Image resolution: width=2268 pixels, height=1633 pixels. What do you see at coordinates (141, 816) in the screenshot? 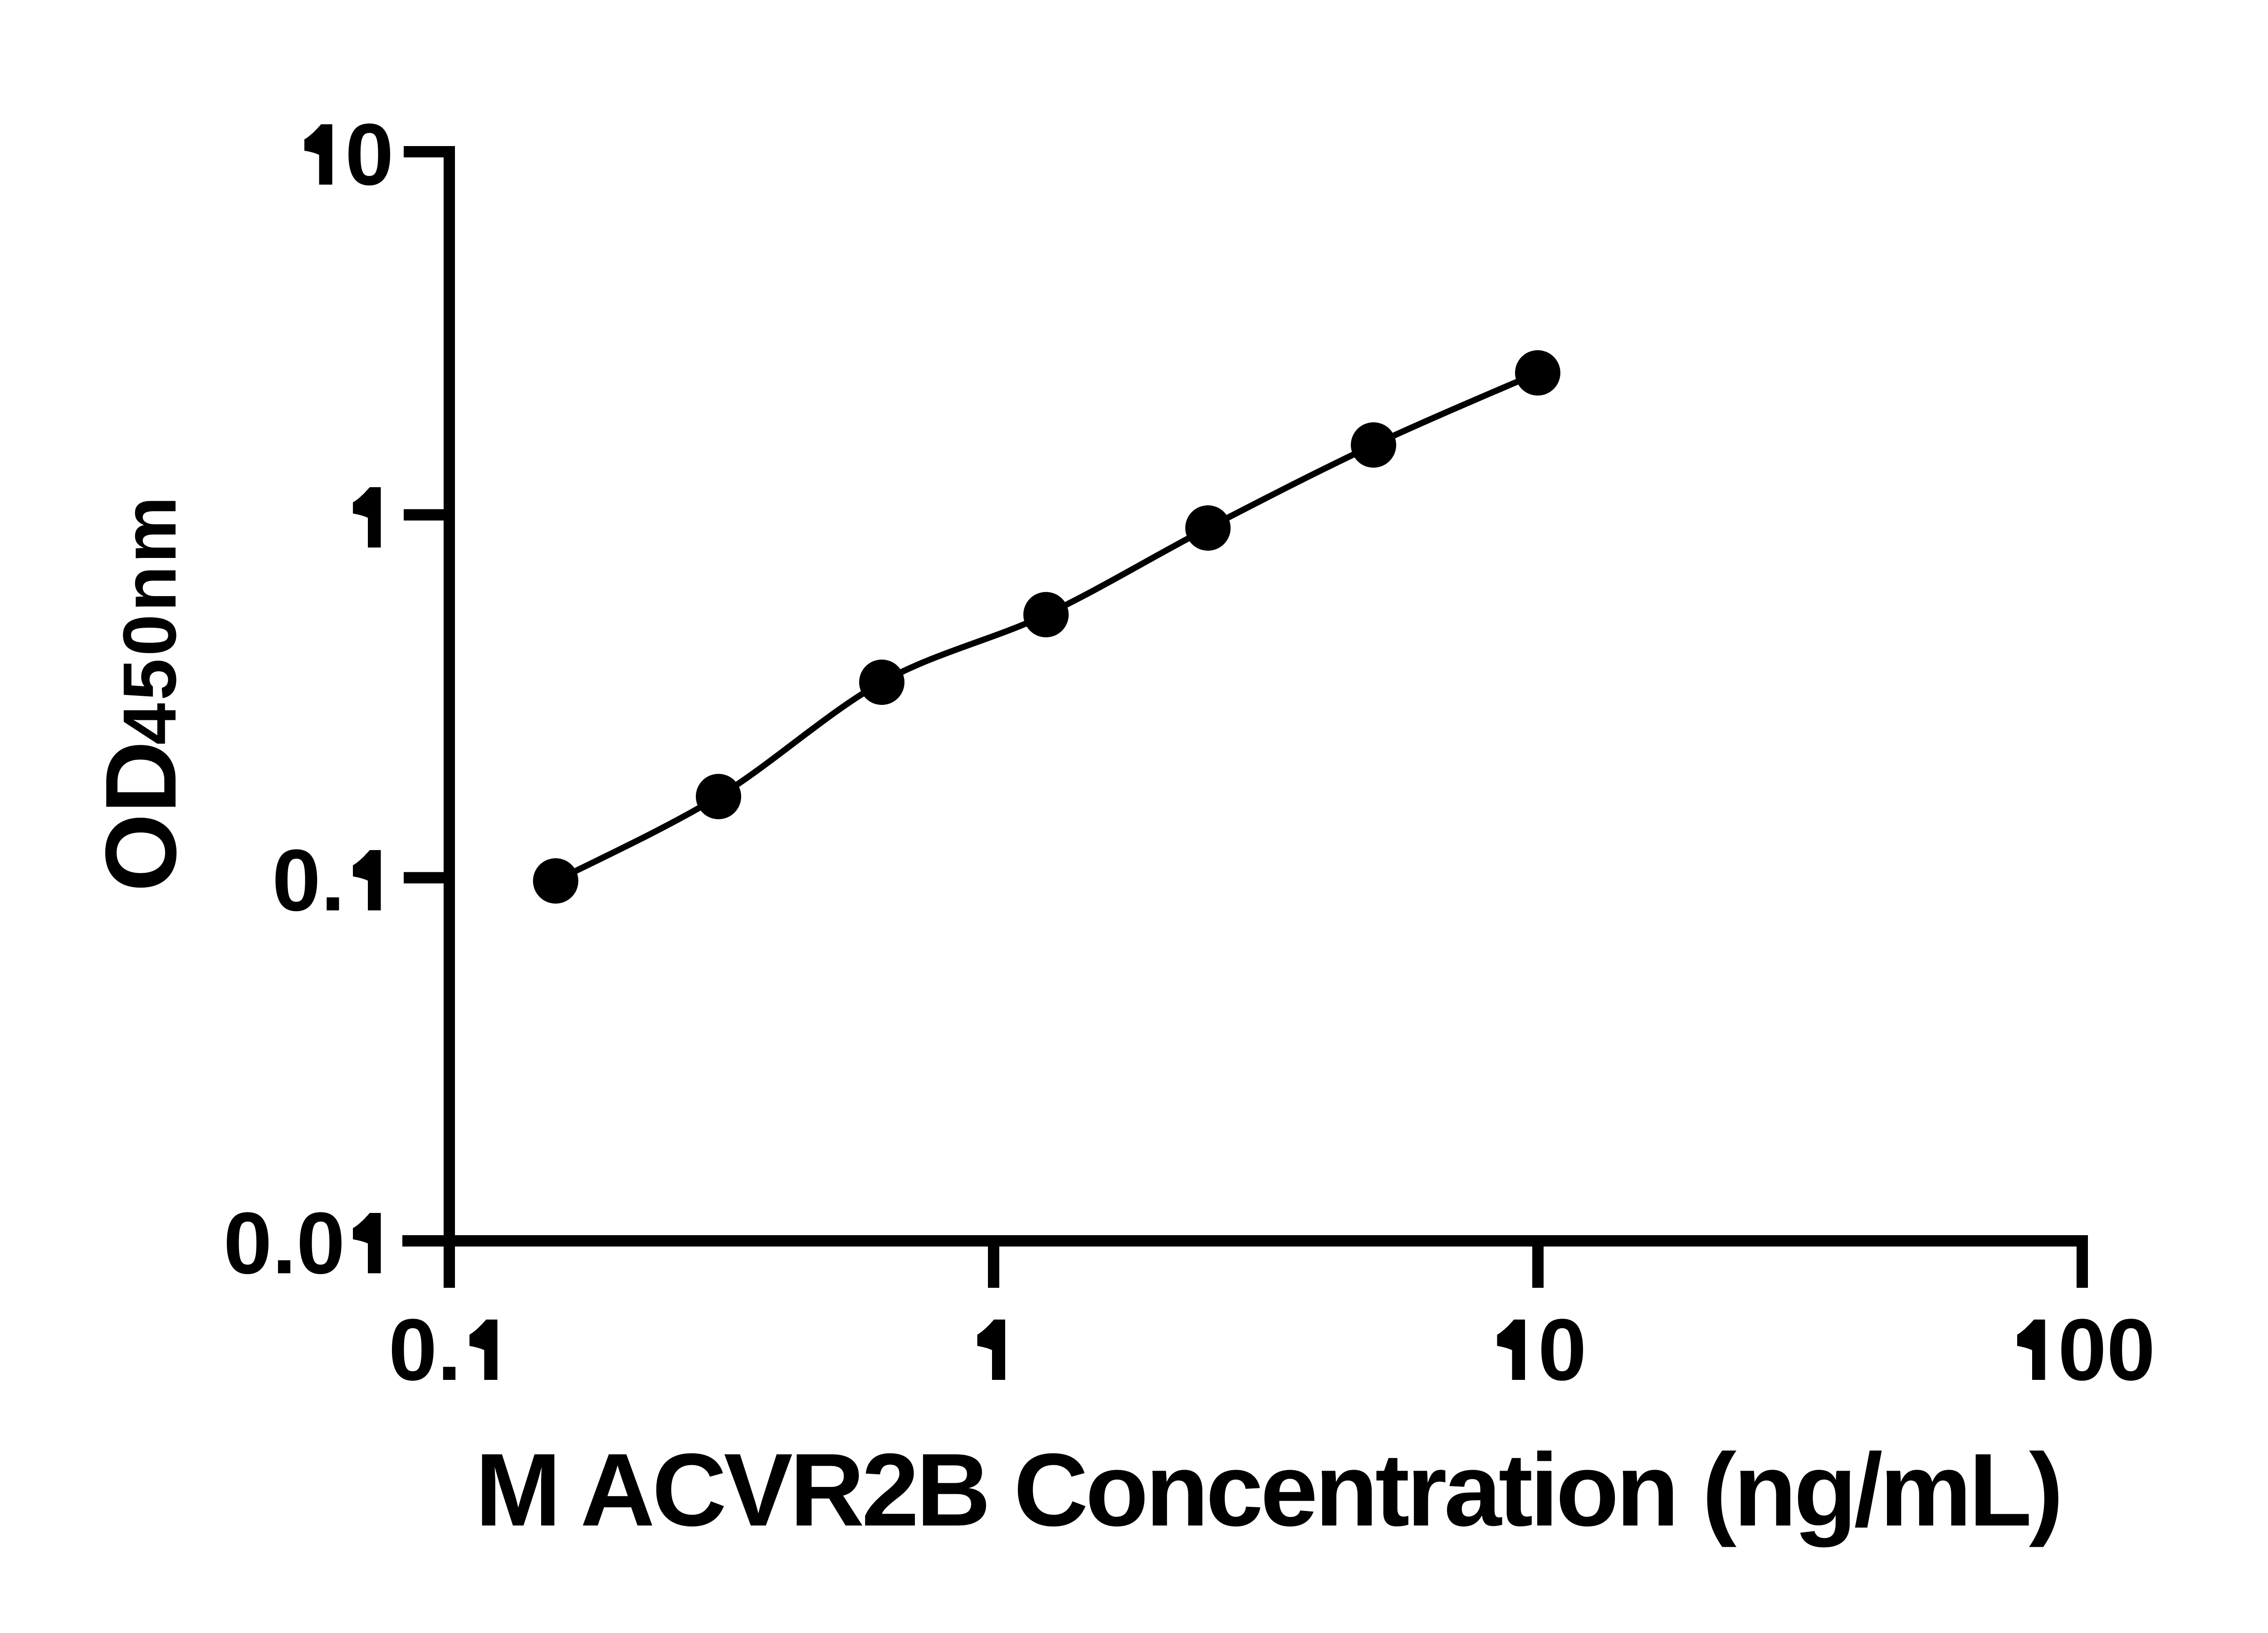
I see `svg-text: OD` at bounding box center [141, 816].